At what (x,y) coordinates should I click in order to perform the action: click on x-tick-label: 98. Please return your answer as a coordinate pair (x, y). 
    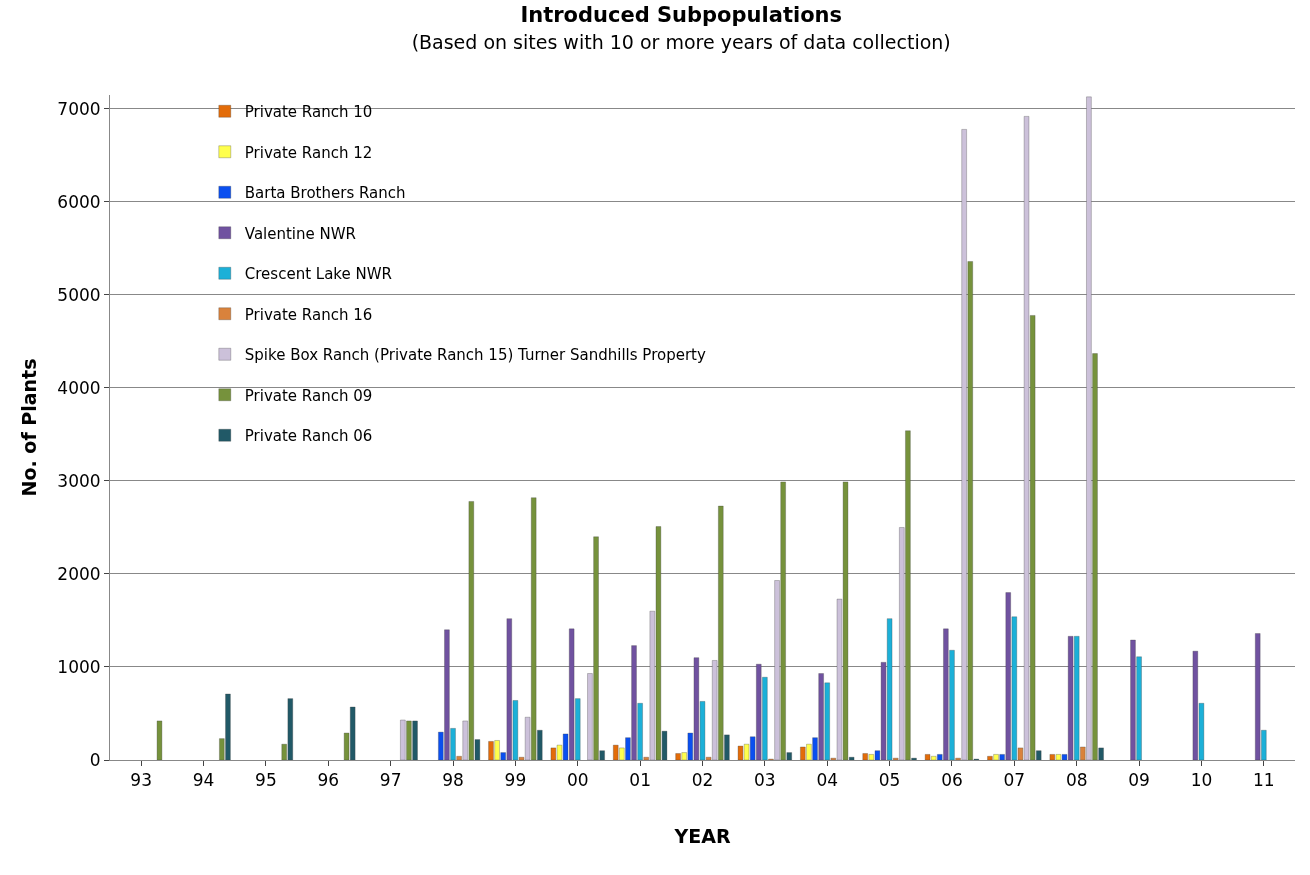
    Looking at the image, I should click on (453, 780).